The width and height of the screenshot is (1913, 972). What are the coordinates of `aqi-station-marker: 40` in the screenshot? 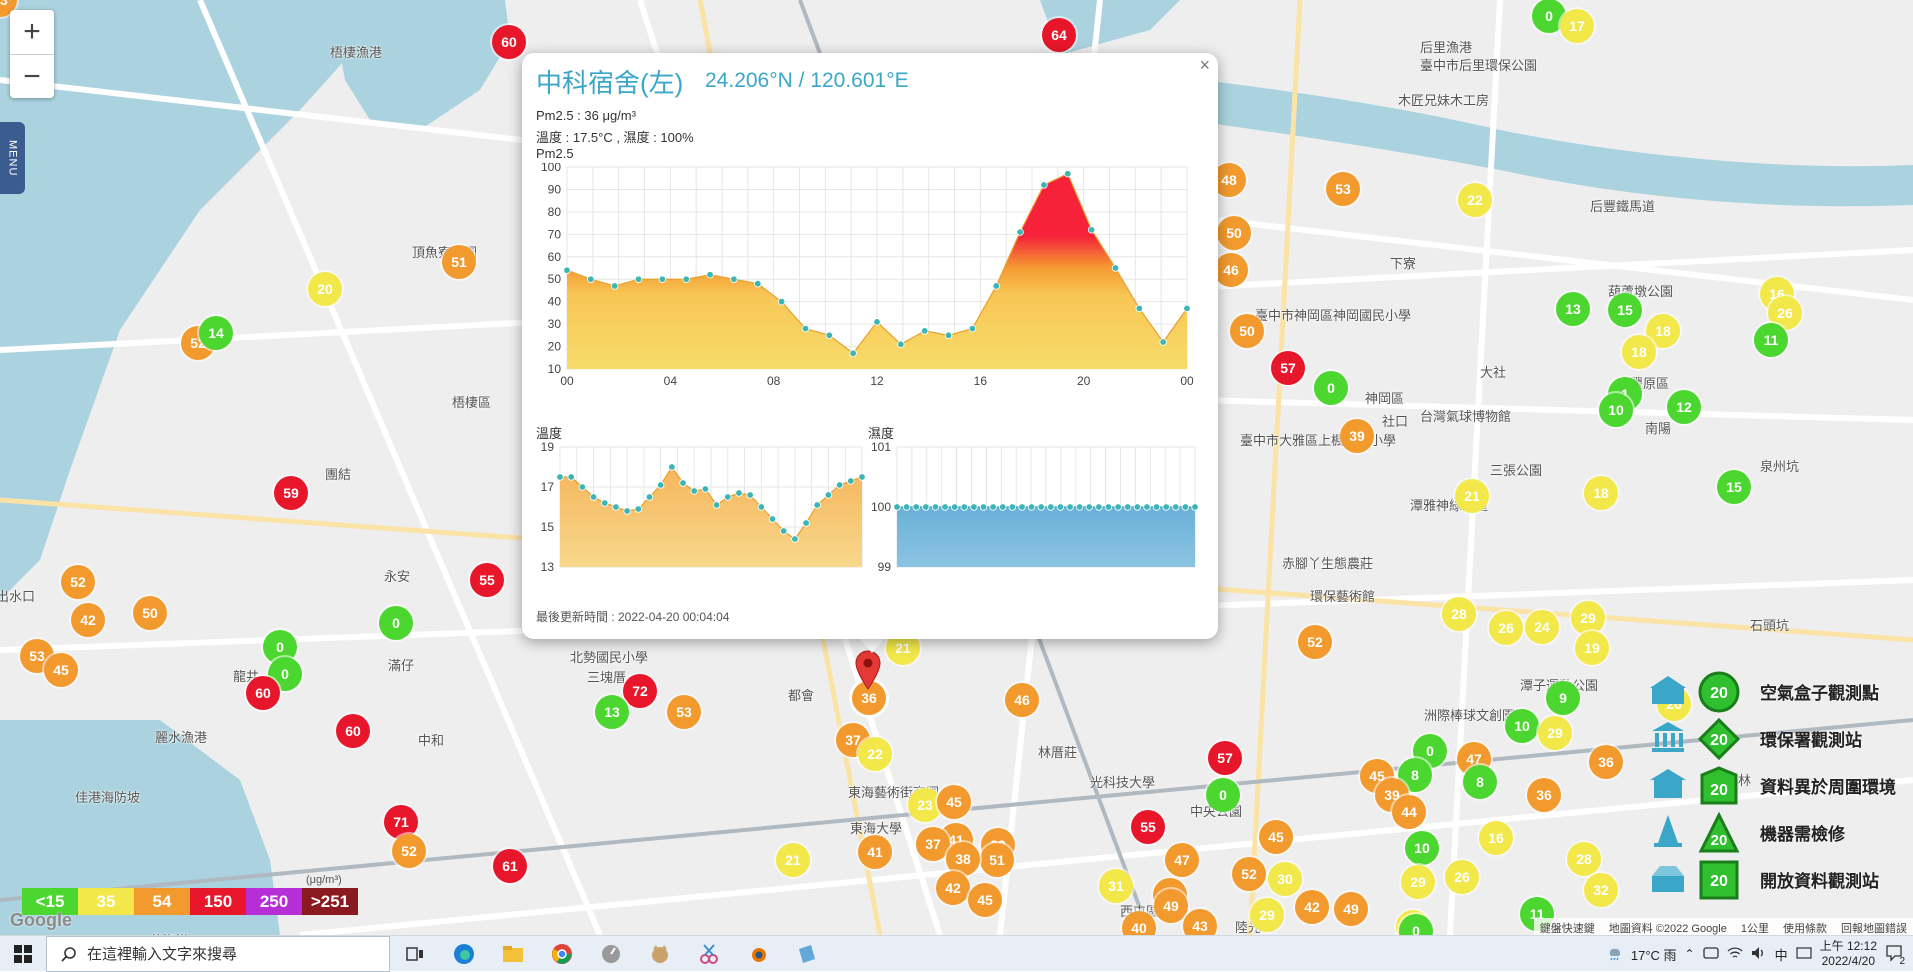 It's located at (1139, 923).